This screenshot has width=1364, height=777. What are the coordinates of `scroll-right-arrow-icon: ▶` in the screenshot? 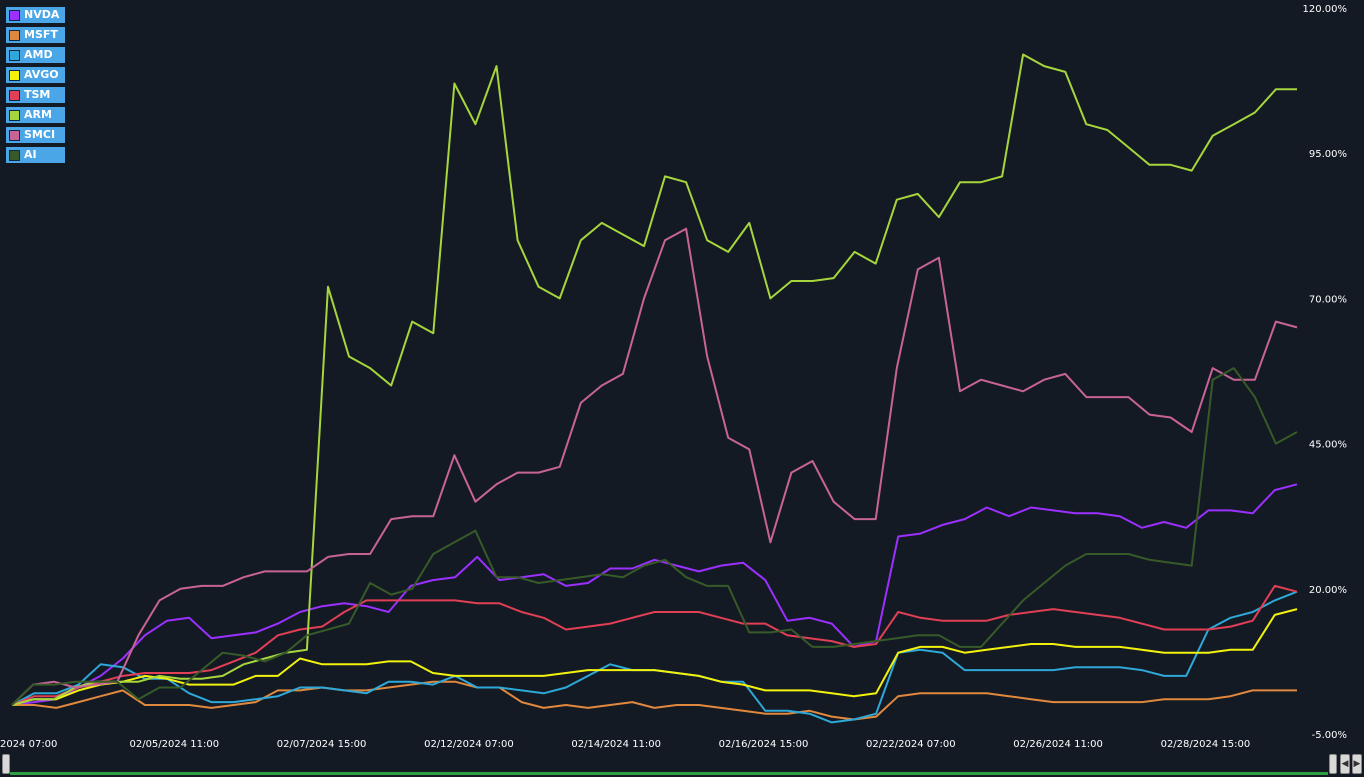 It's located at (1357, 764).